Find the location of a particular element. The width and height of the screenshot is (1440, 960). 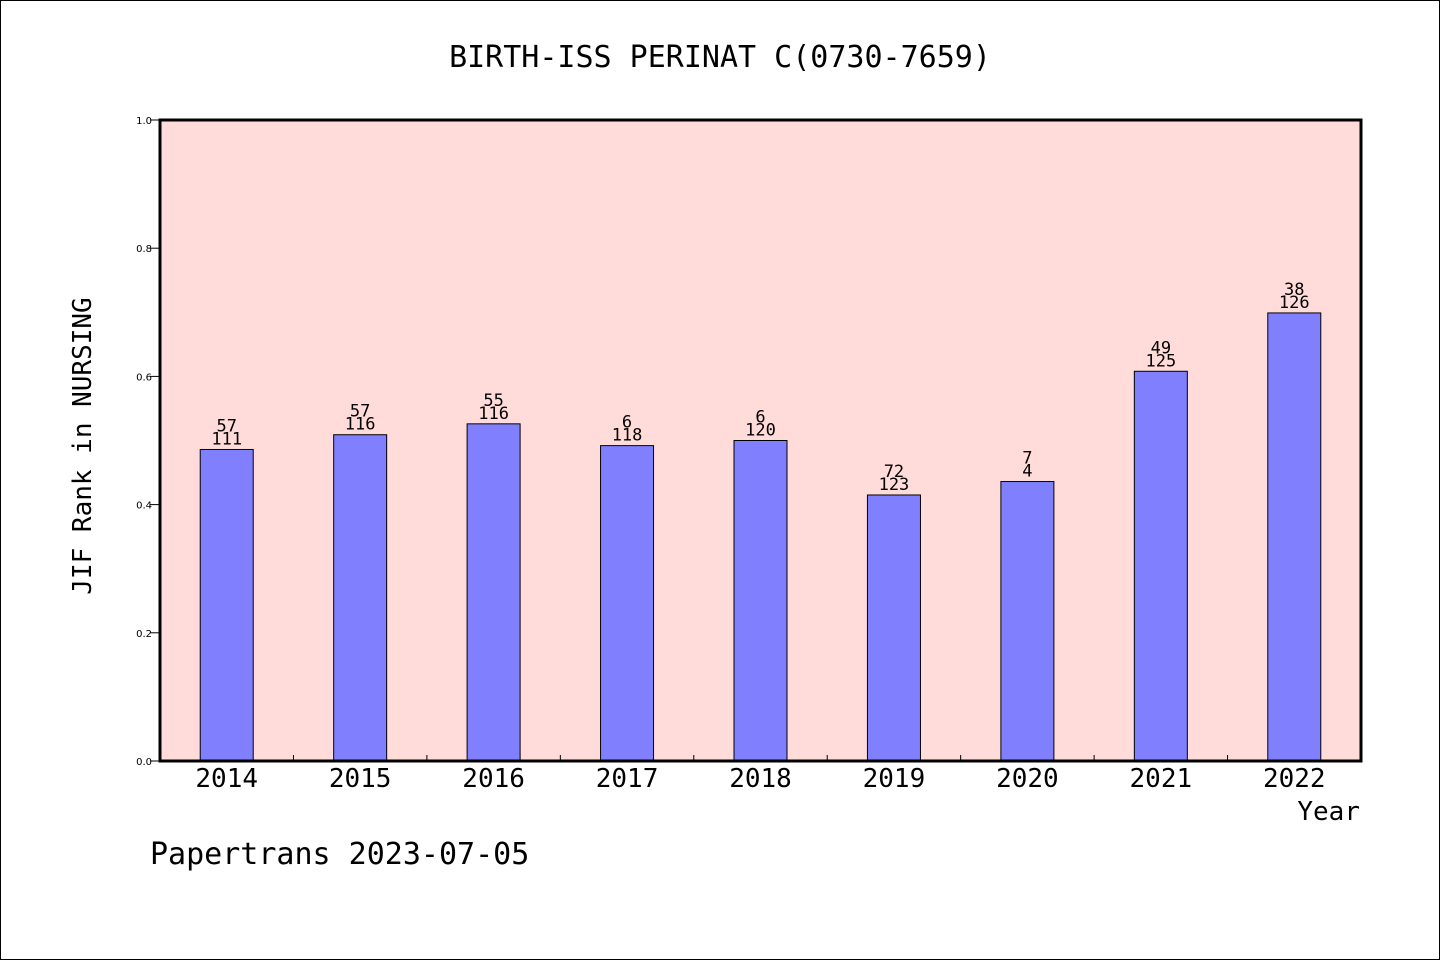

footer-watermark: Papertrans 2023-07-05 is located at coordinates (339, 854).